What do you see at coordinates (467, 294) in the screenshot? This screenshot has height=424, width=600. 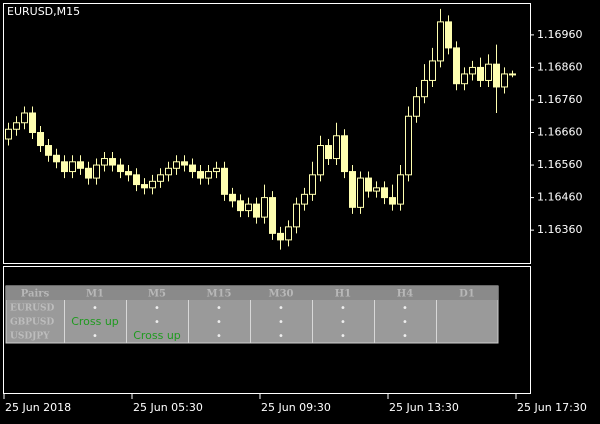 I see `table-header: D1` at bounding box center [467, 294].